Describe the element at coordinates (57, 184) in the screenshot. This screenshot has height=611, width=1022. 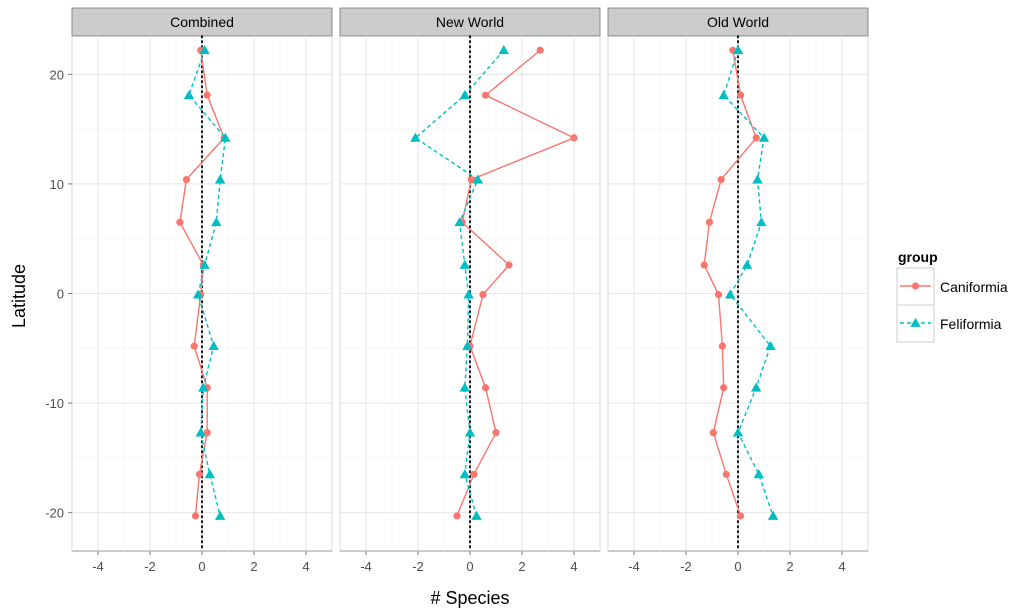
I see `y-tick-label: 10` at that location.